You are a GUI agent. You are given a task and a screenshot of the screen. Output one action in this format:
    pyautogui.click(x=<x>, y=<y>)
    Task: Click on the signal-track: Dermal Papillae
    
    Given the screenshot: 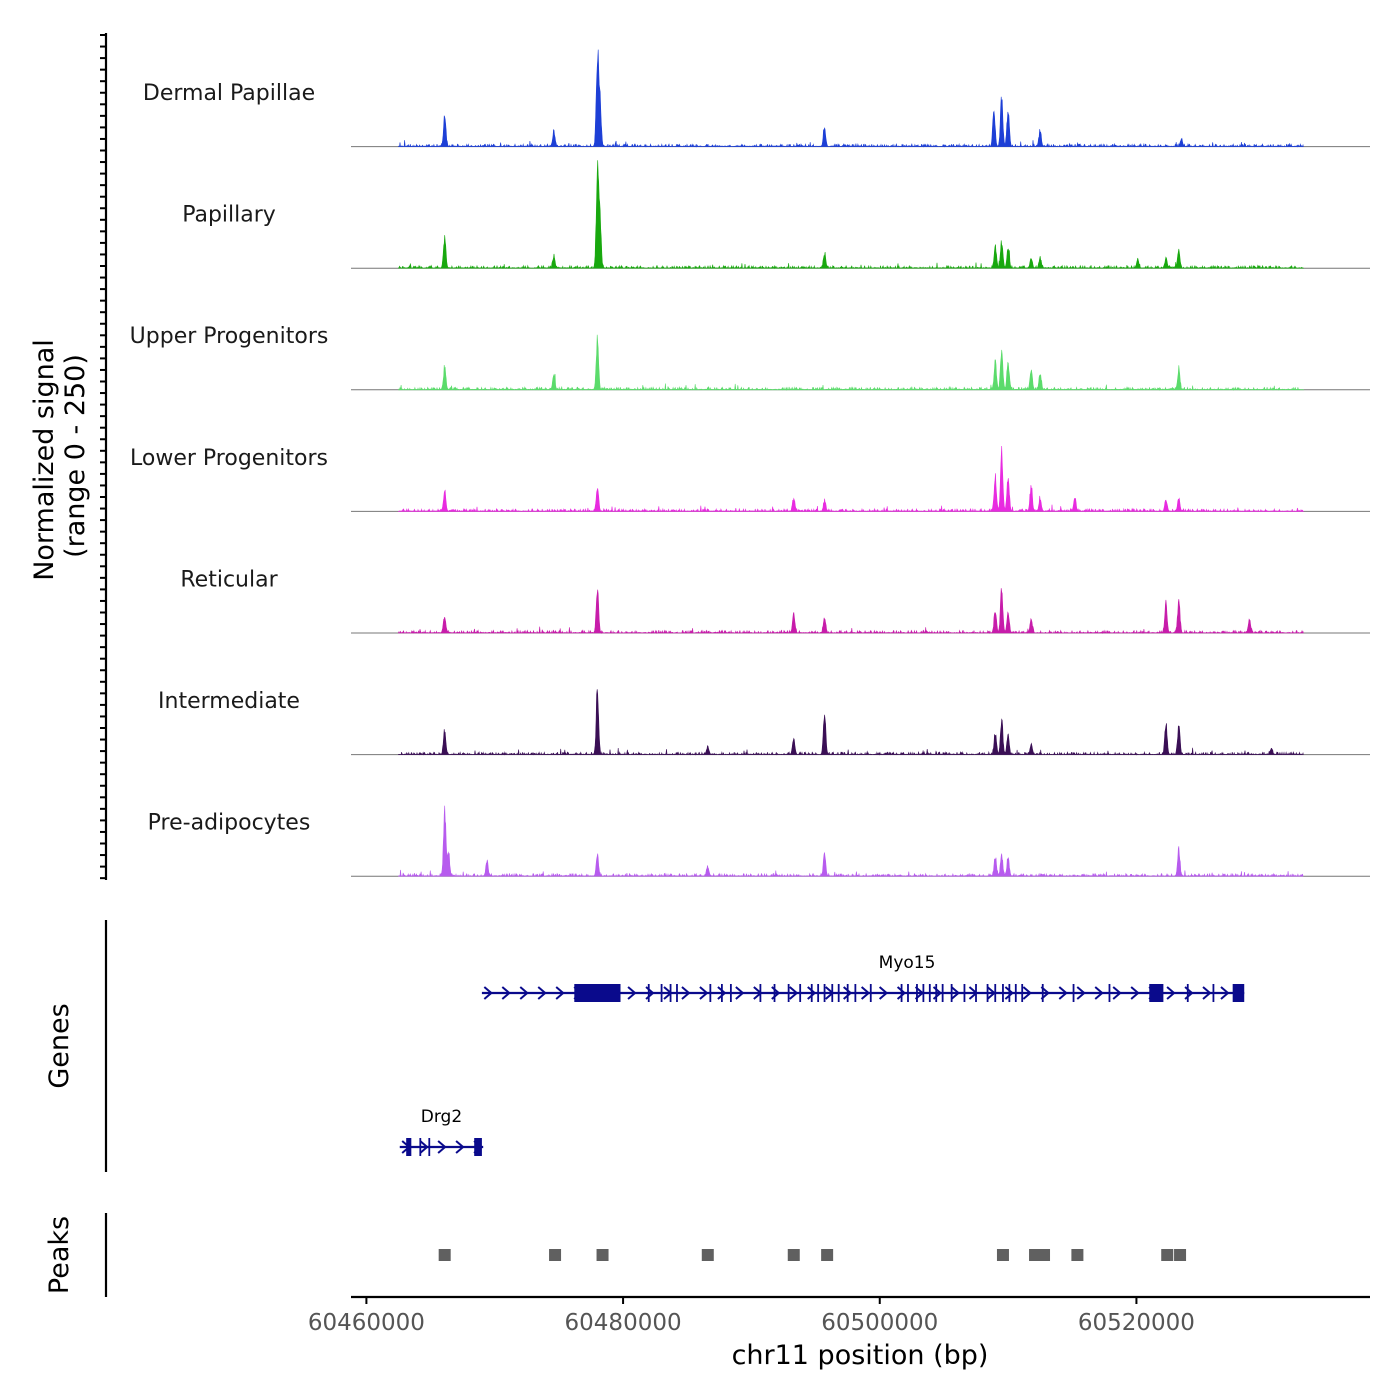 What is the action you would take?
    pyautogui.click(x=756, y=98)
    